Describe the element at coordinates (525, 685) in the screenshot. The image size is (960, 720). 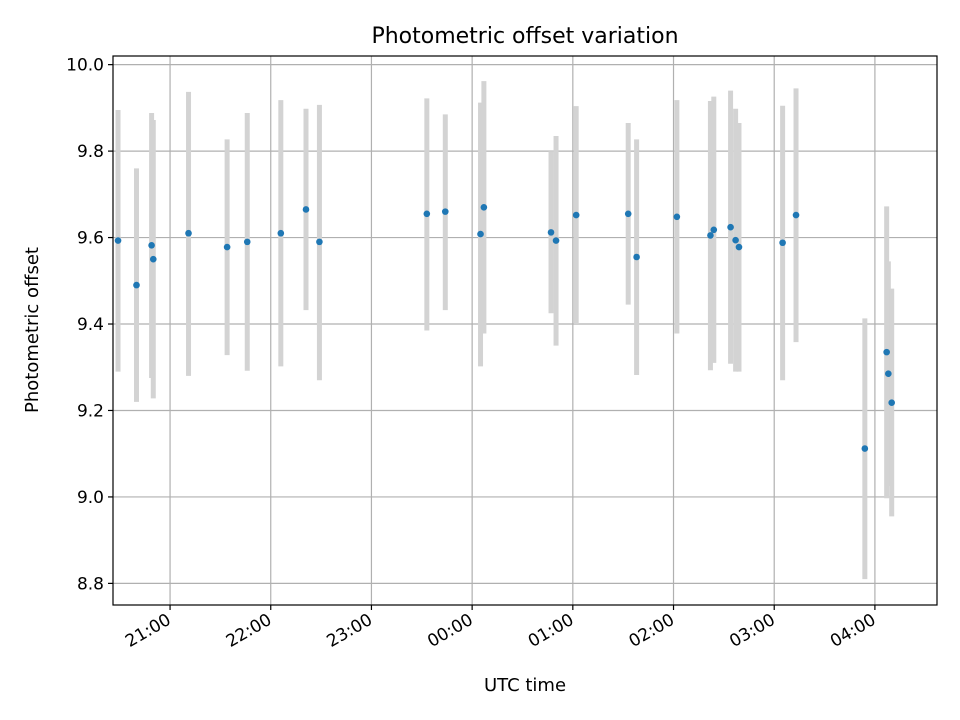
I see `x-axis-label: UTC time` at that location.